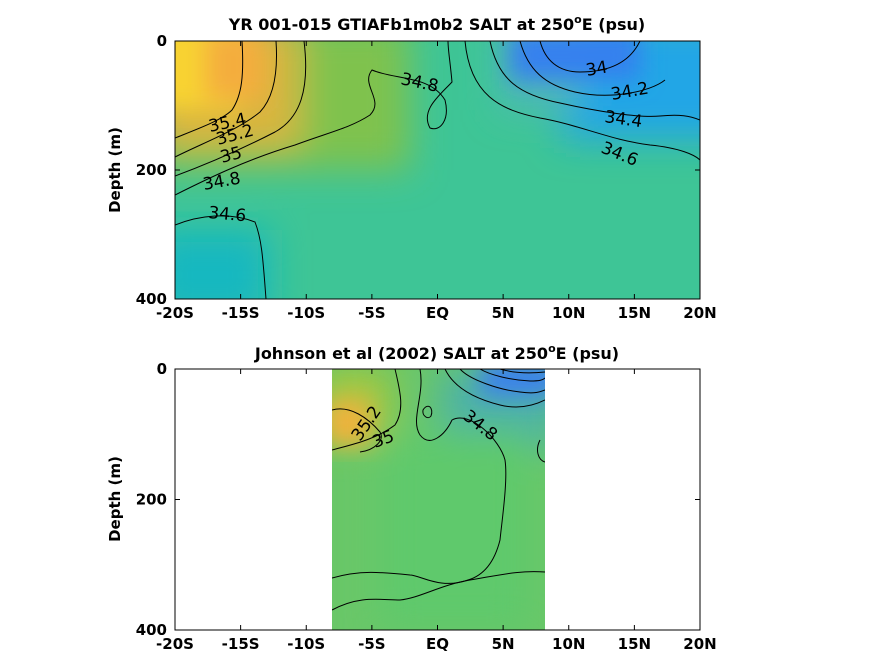 This screenshot has height=660, width=875. Describe the element at coordinates (209, 90) in the screenshot. I see `contour-35.4` at that location.